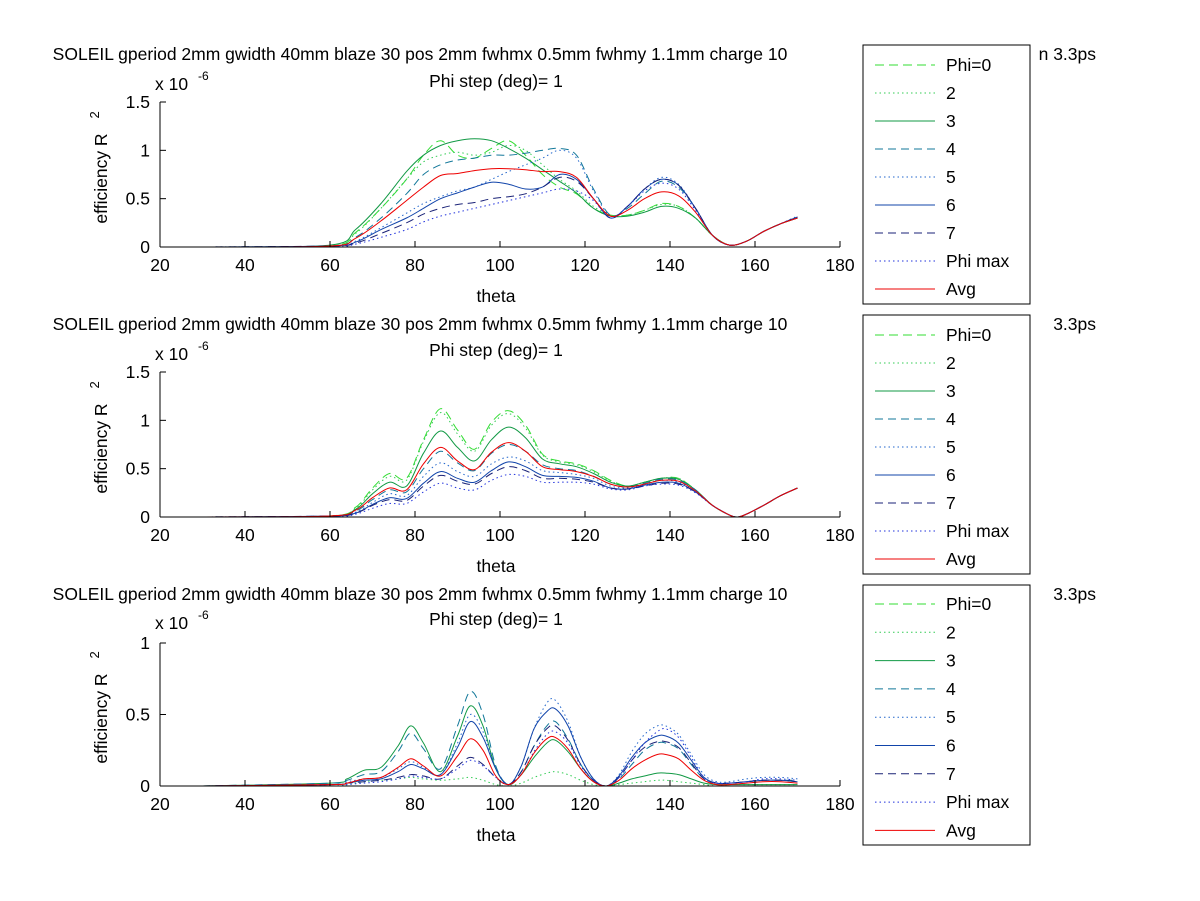 The image size is (1200, 901). What do you see at coordinates (669, 265) in the screenshot?
I see `x-tick-label: 140` at bounding box center [669, 265].